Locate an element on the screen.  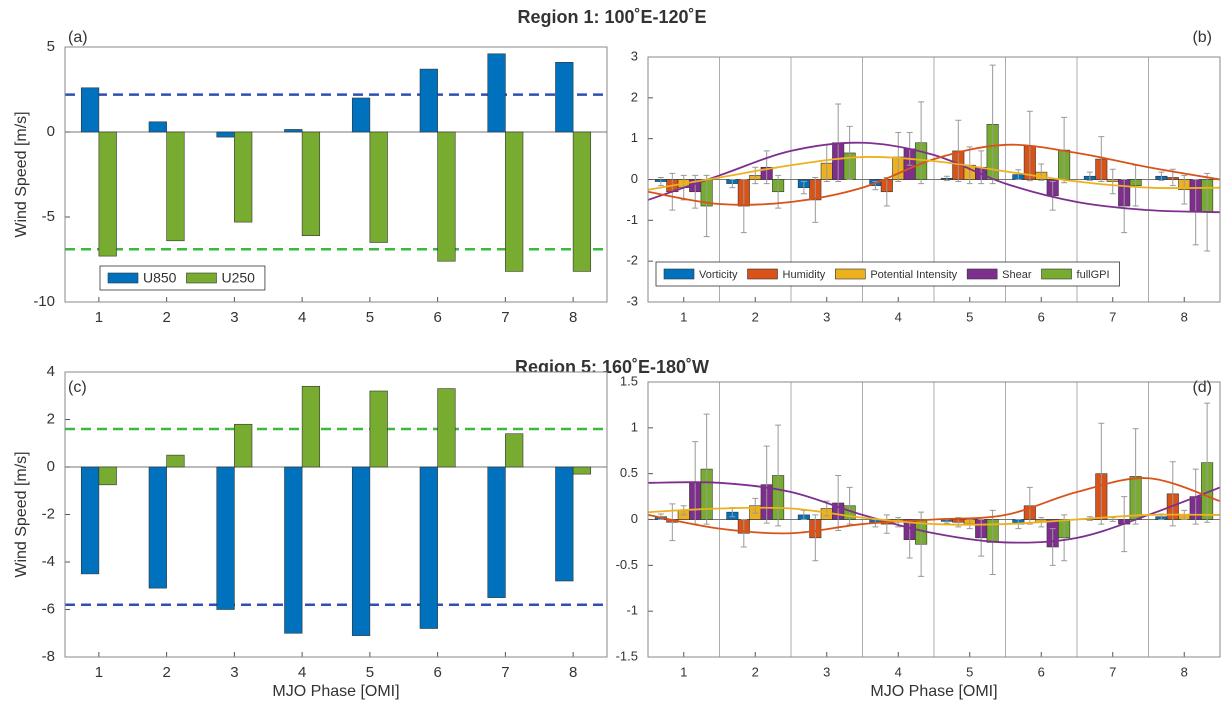
y-tick-label: -5 is located at coordinates (48, 216).